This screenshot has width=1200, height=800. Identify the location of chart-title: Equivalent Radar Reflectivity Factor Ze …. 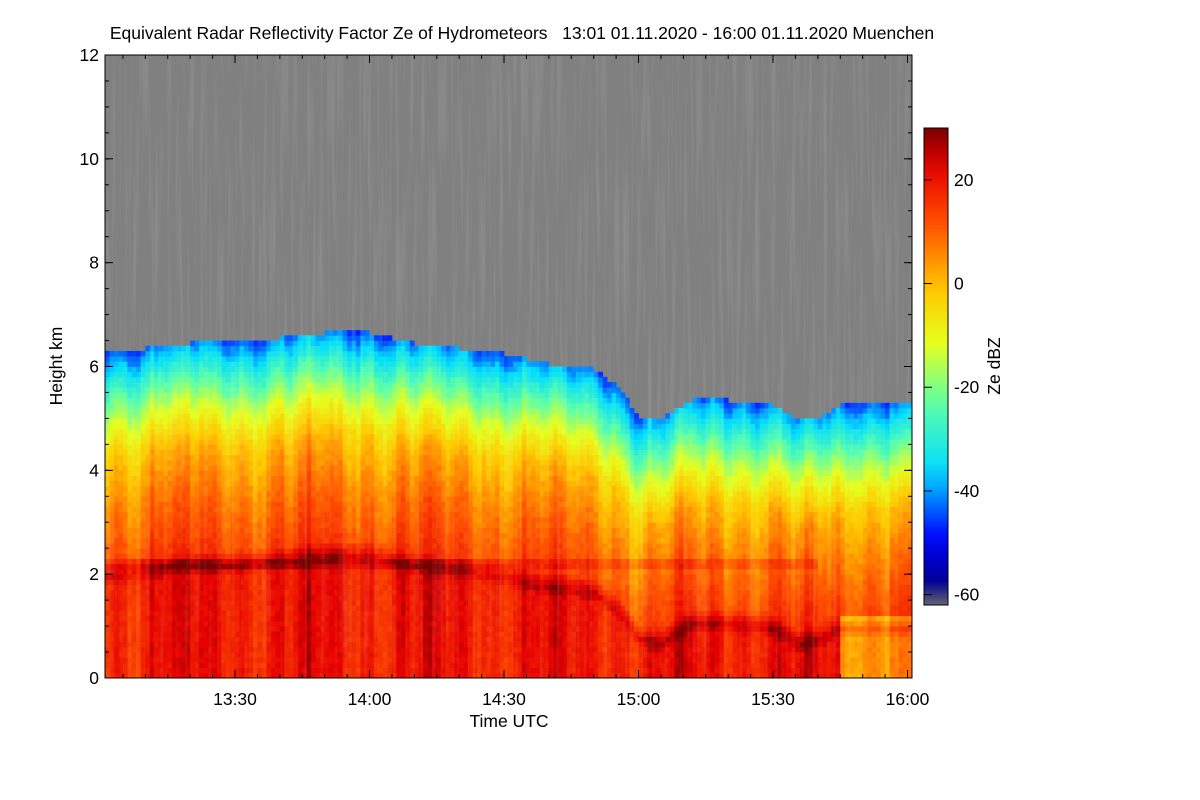
(522, 33).